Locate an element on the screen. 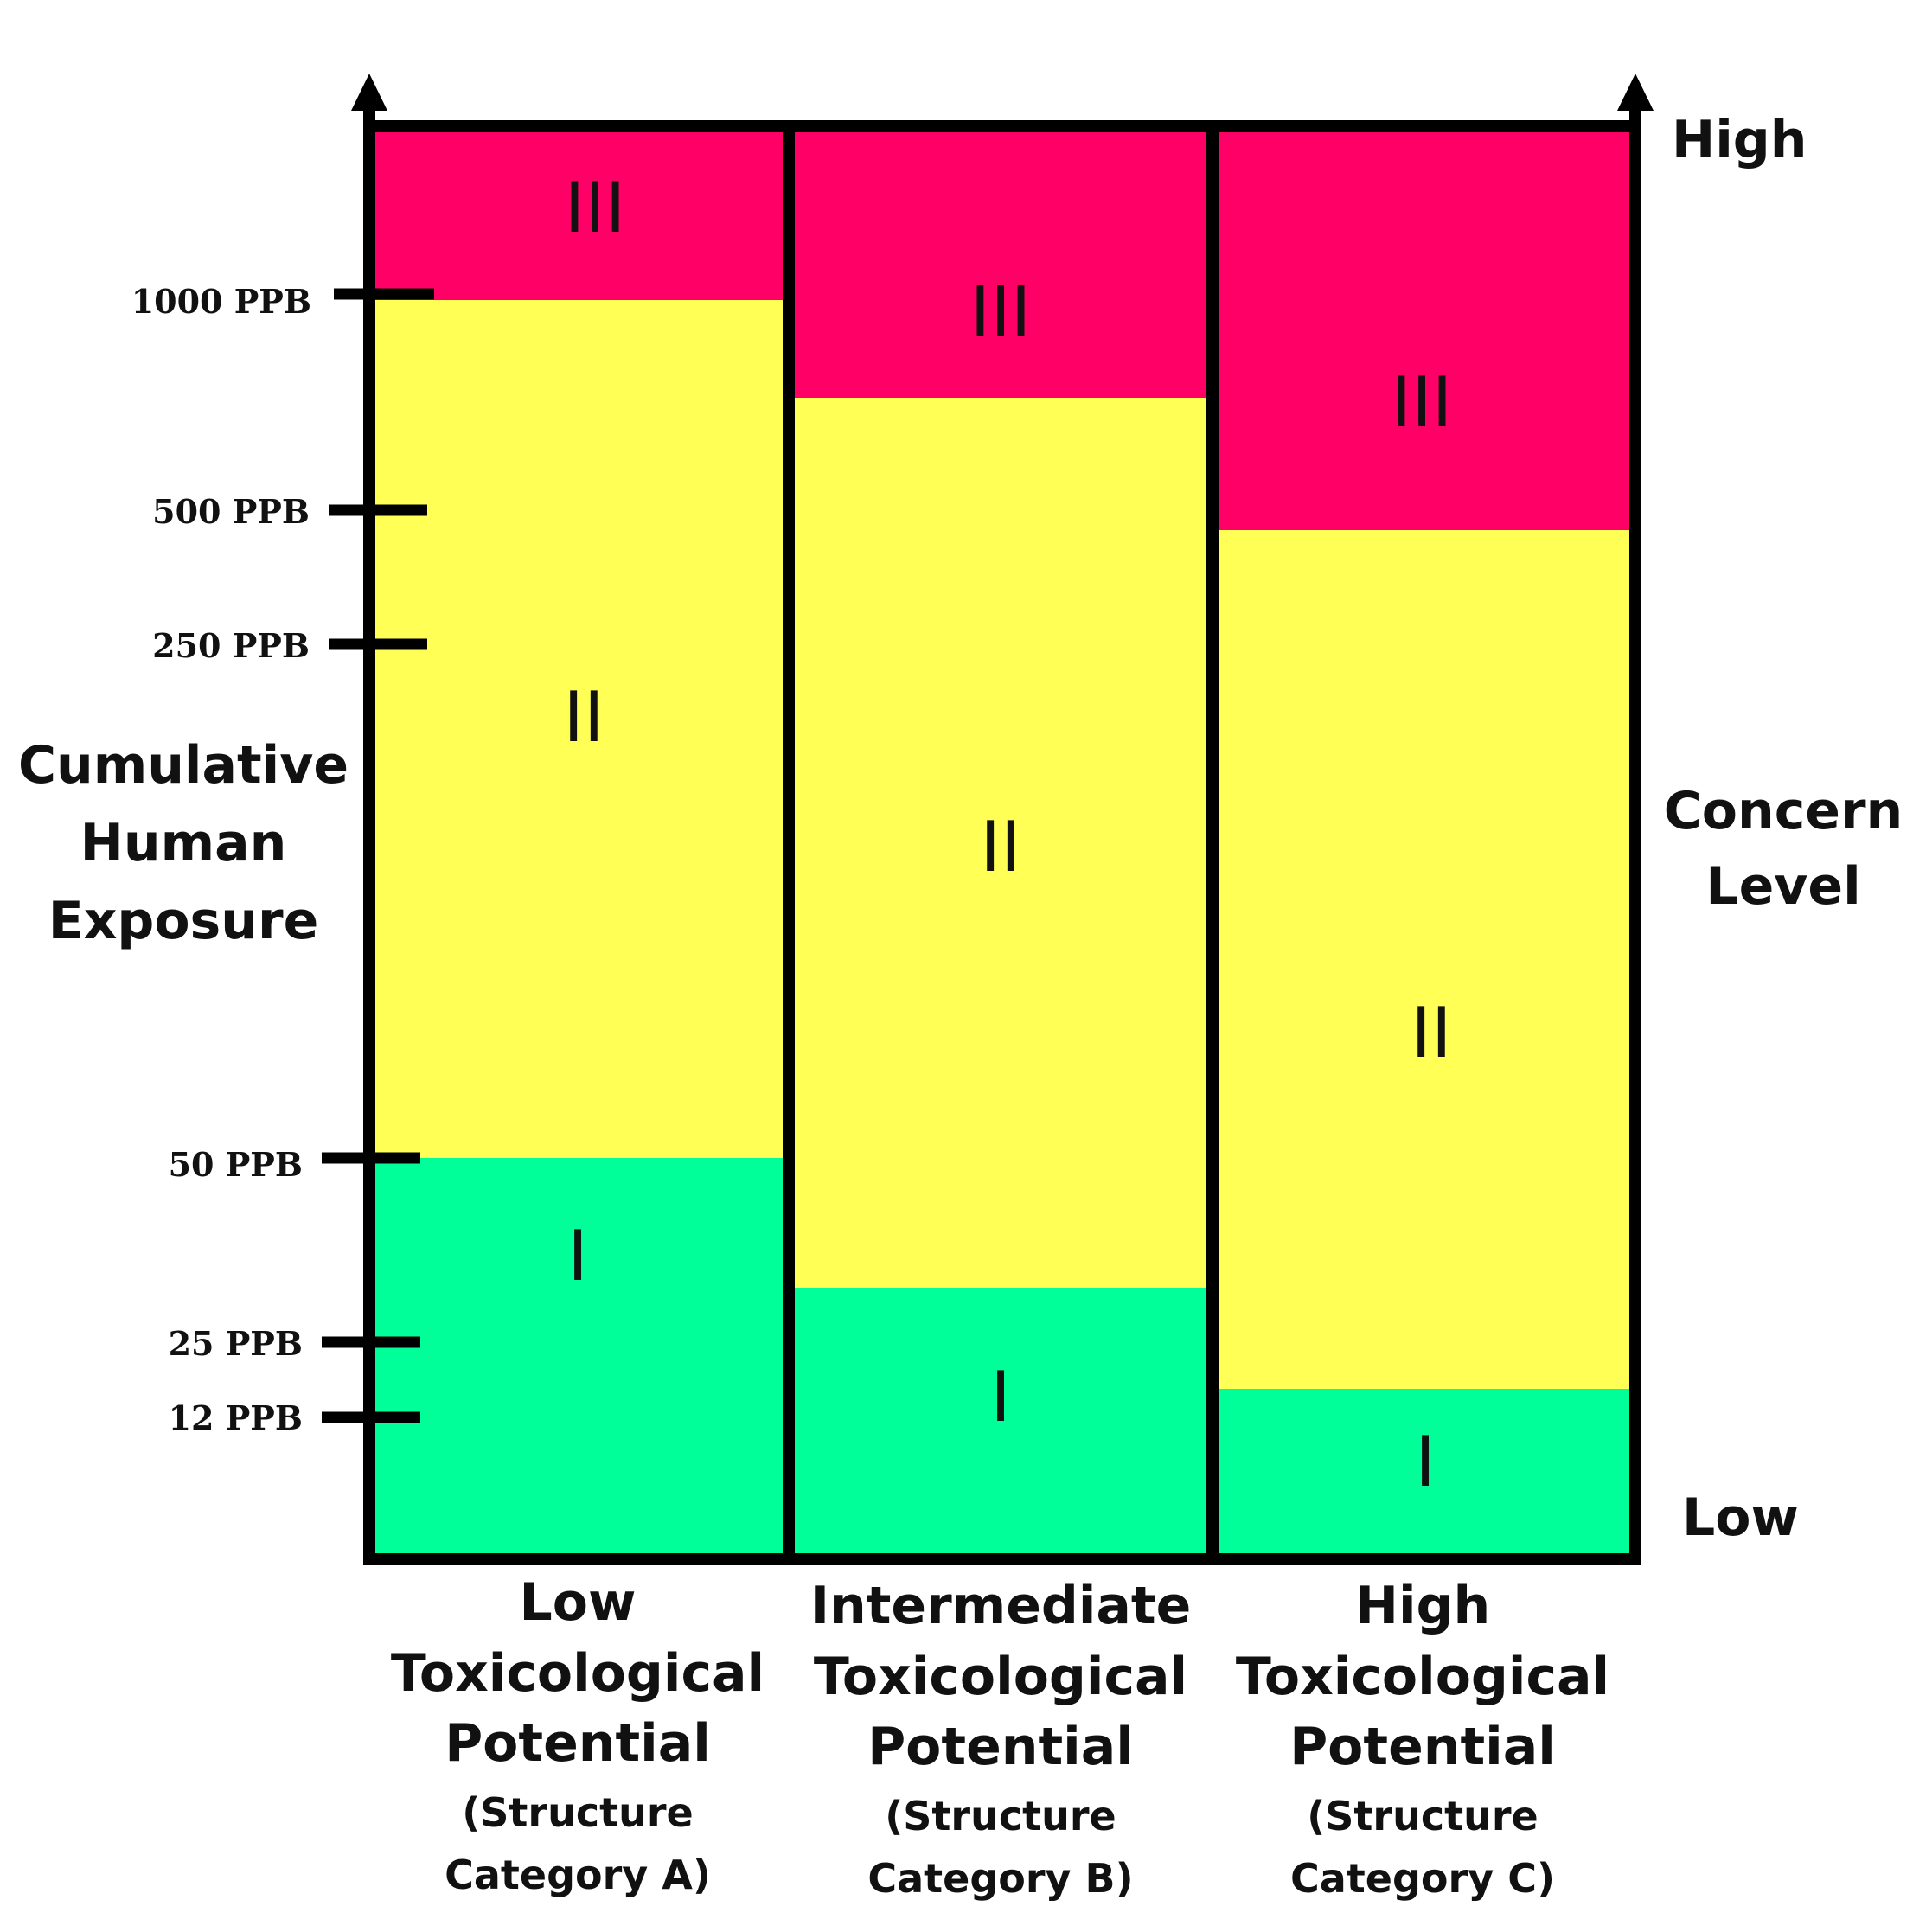  category-b-name-line-2: Toxicological is located at coordinates (1000, 1677).